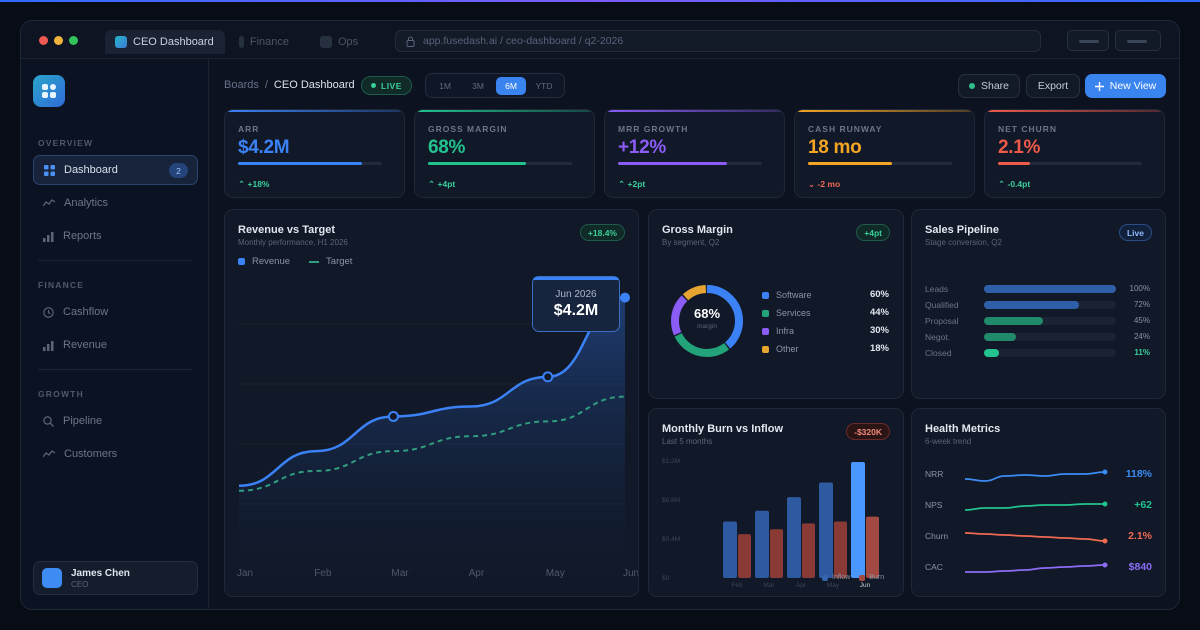 Image resolution: width=1200 pixels, height=630 pixels. What do you see at coordinates (49, 91) in the screenshot?
I see `app-logo` at bounding box center [49, 91].